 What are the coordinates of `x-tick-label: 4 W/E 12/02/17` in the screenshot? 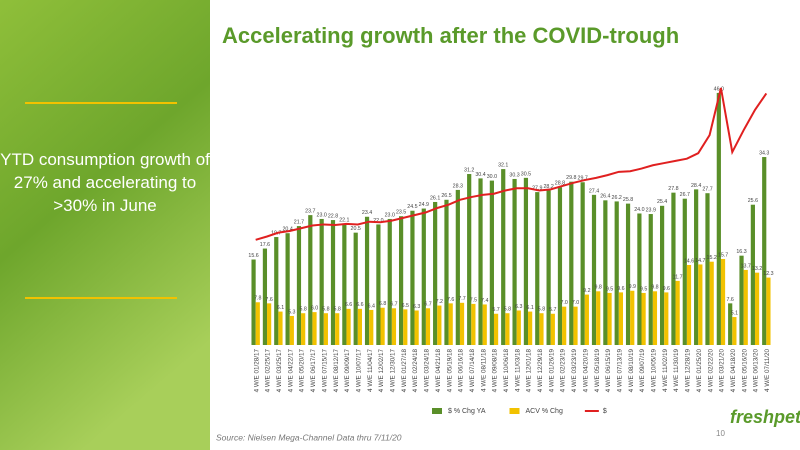 It's located at (381, 371).